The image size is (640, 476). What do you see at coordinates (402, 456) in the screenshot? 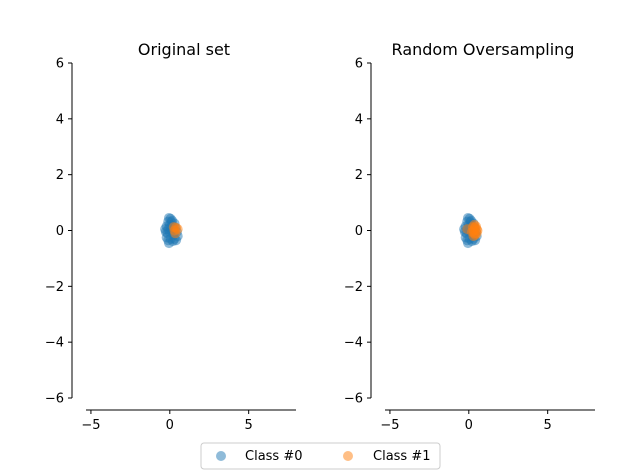
I see `legend-label-class-1: Class #1` at bounding box center [402, 456].